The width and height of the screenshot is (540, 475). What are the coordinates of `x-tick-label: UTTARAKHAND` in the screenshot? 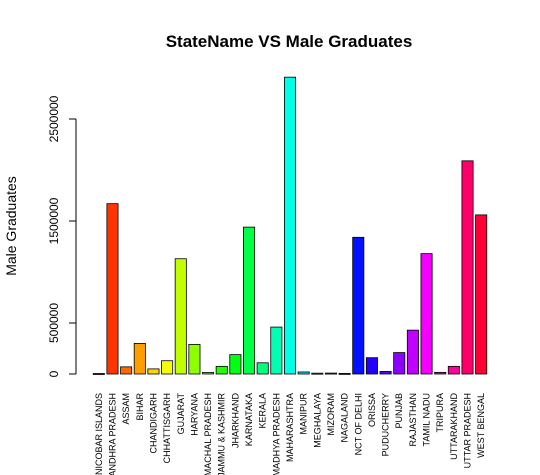 It's located at (454, 426).